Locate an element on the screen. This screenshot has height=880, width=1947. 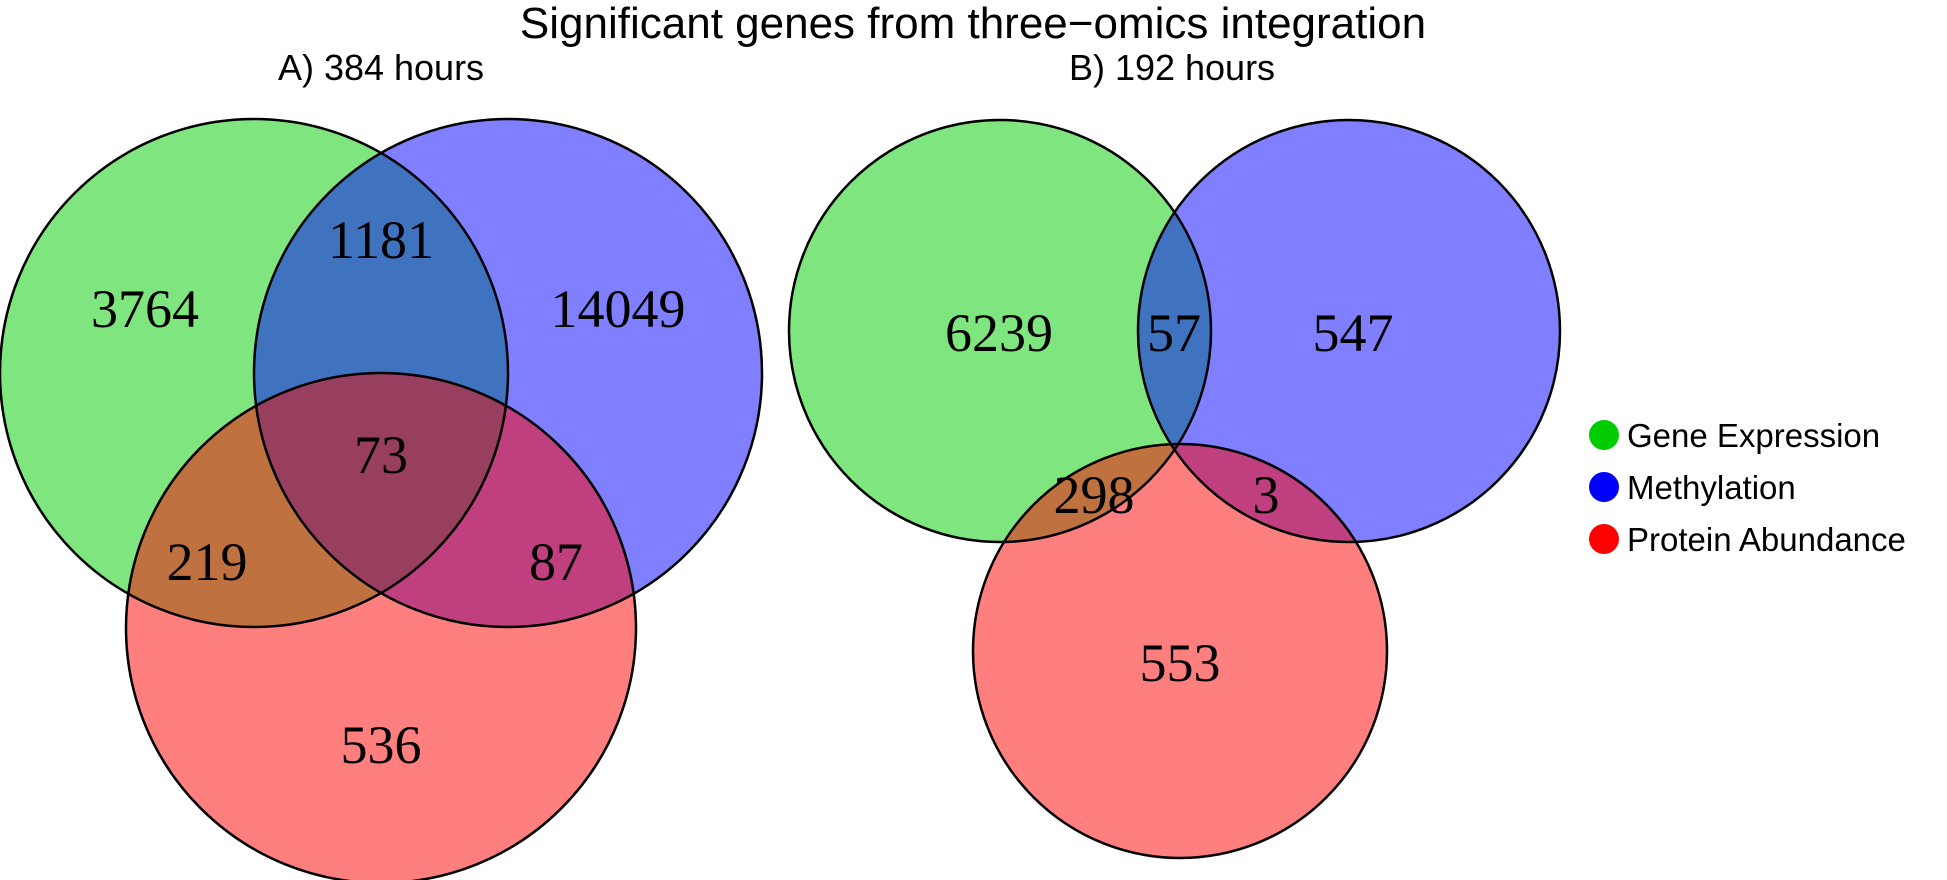
panel-a-gene-expression-protein-abundance-count: 219 is located at coordinates (207, 562).